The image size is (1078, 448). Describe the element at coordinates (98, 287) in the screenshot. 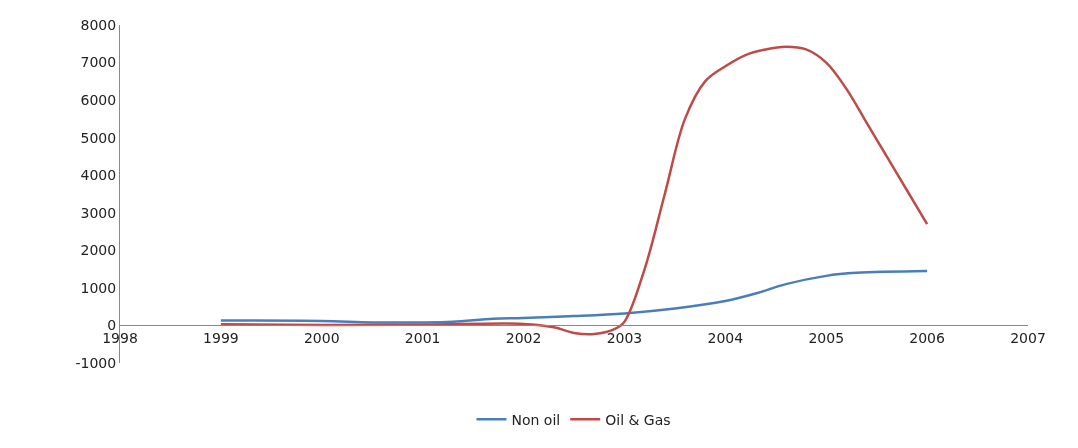

I see `y-tick-label: 1000` at that location.